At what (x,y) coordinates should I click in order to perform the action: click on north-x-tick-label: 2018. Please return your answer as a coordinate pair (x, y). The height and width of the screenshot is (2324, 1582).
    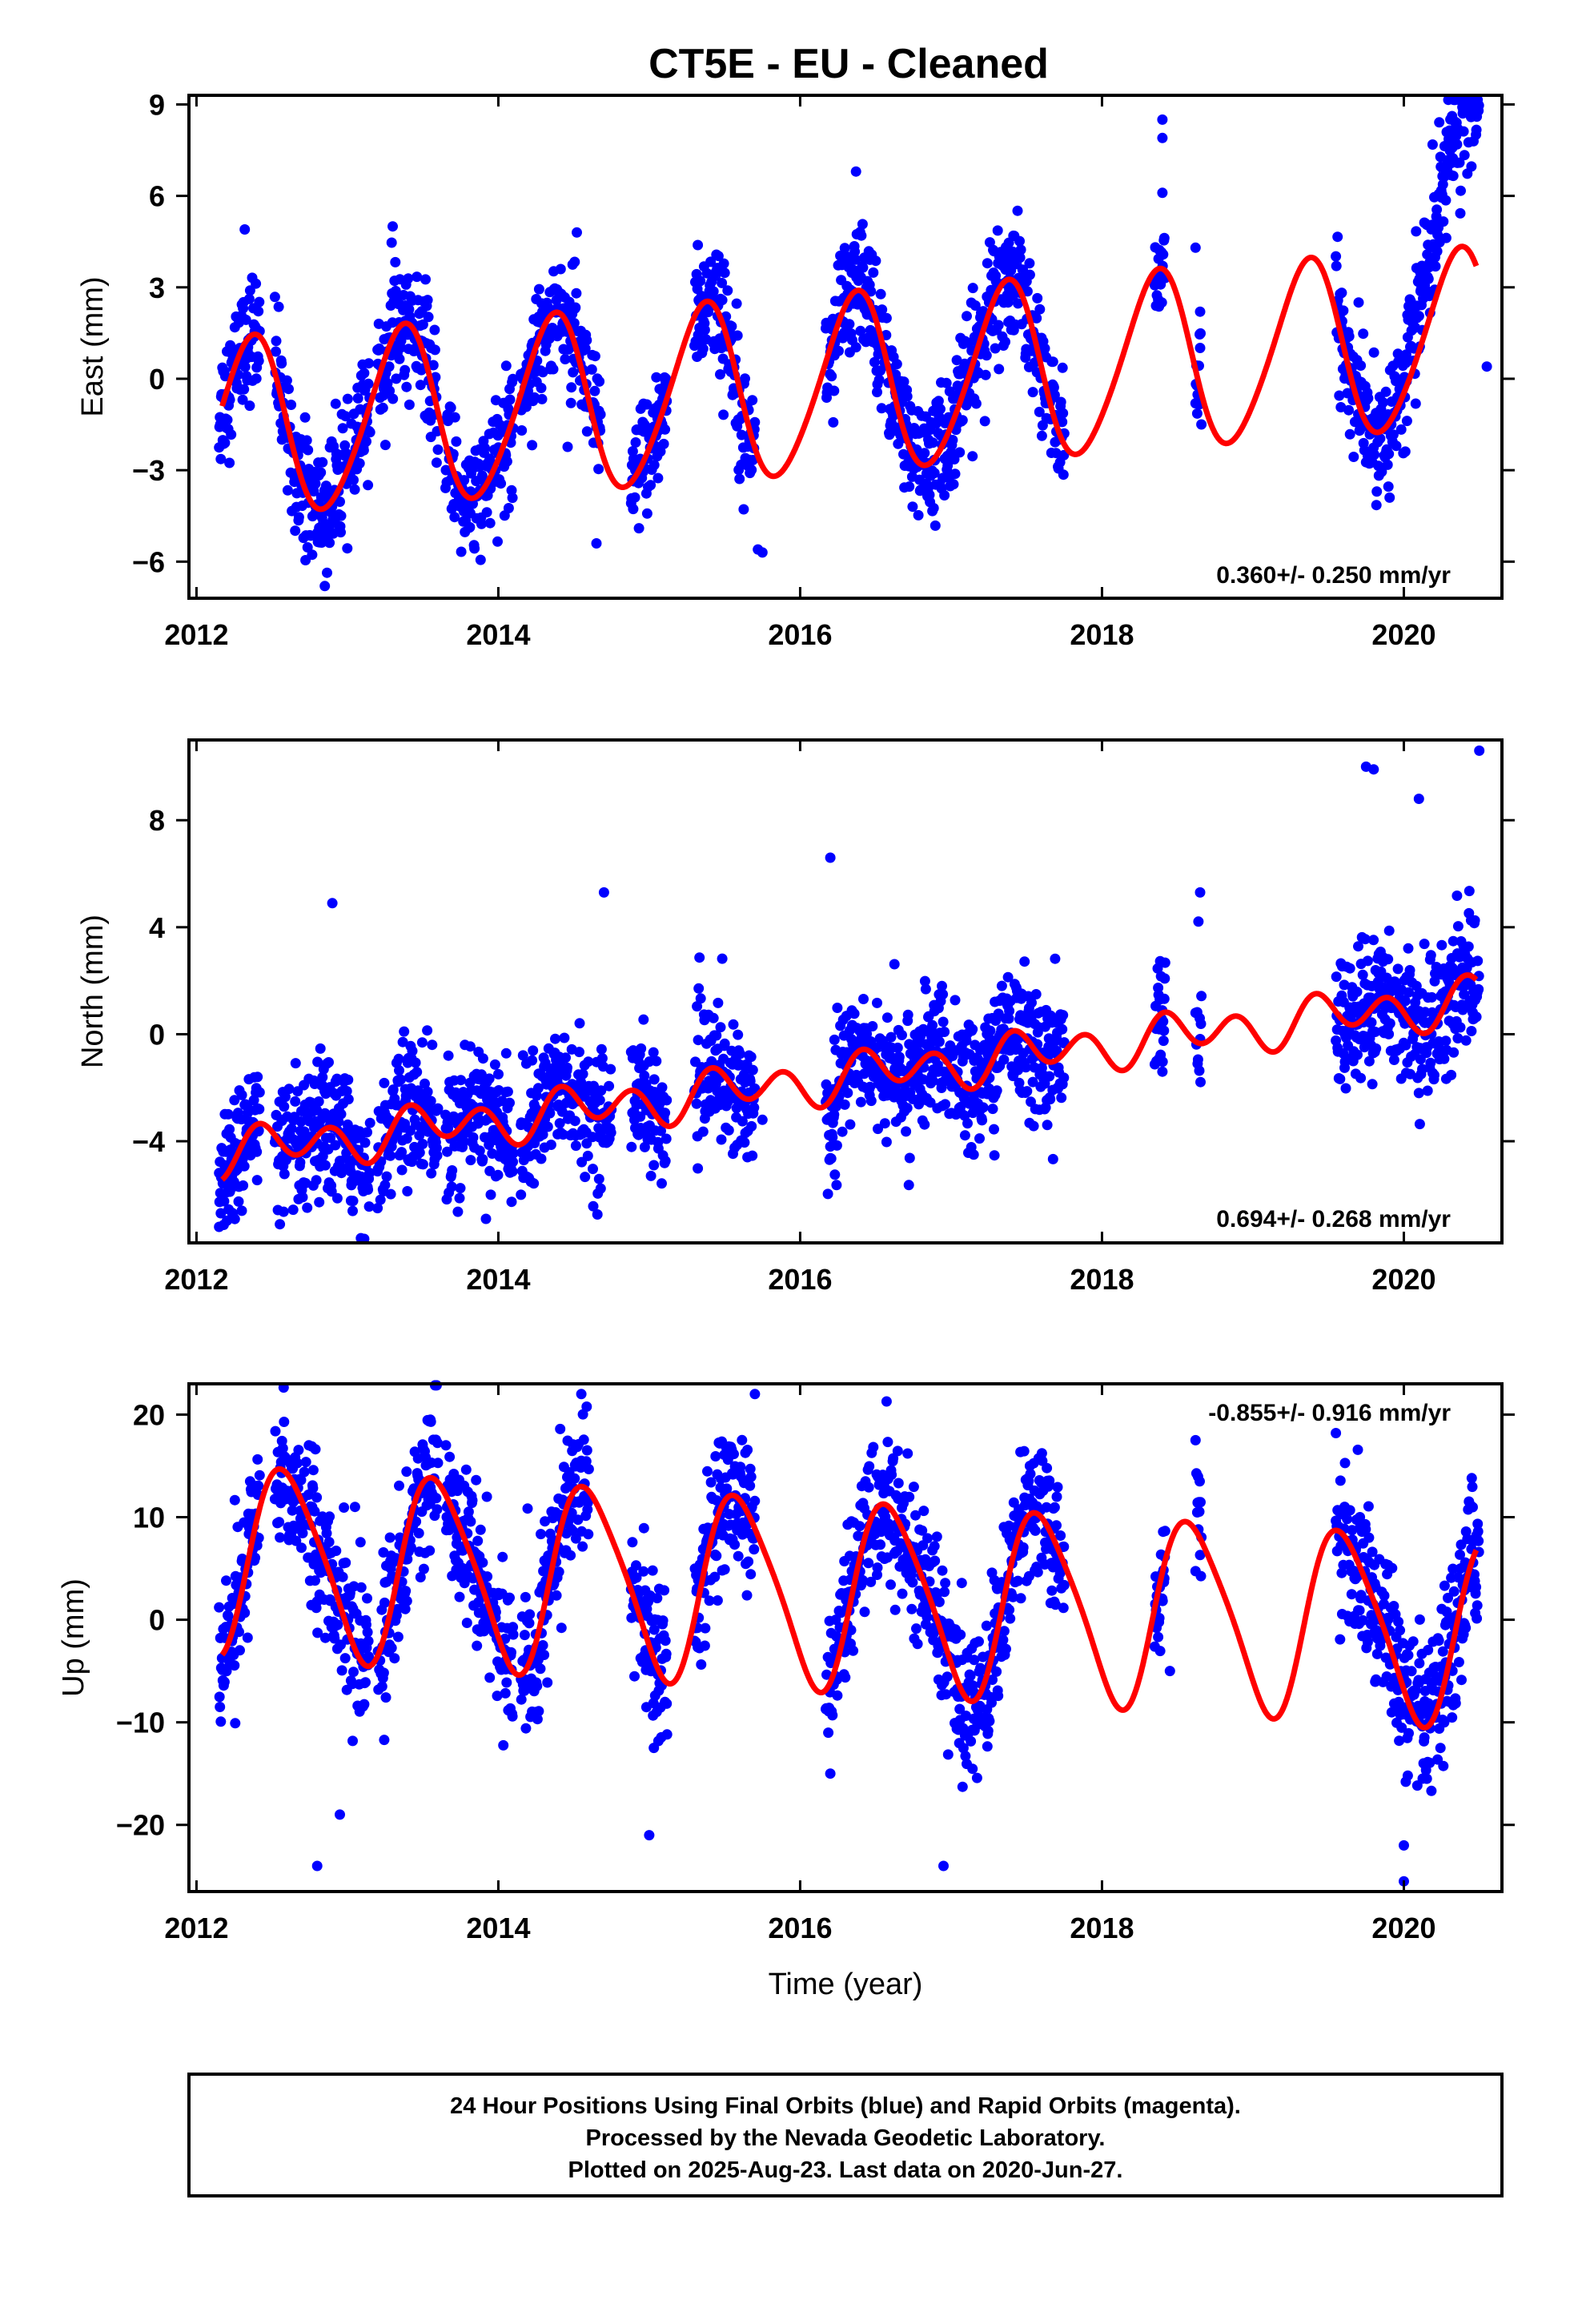
    Looking at the image, I should click on (1102, 1279).